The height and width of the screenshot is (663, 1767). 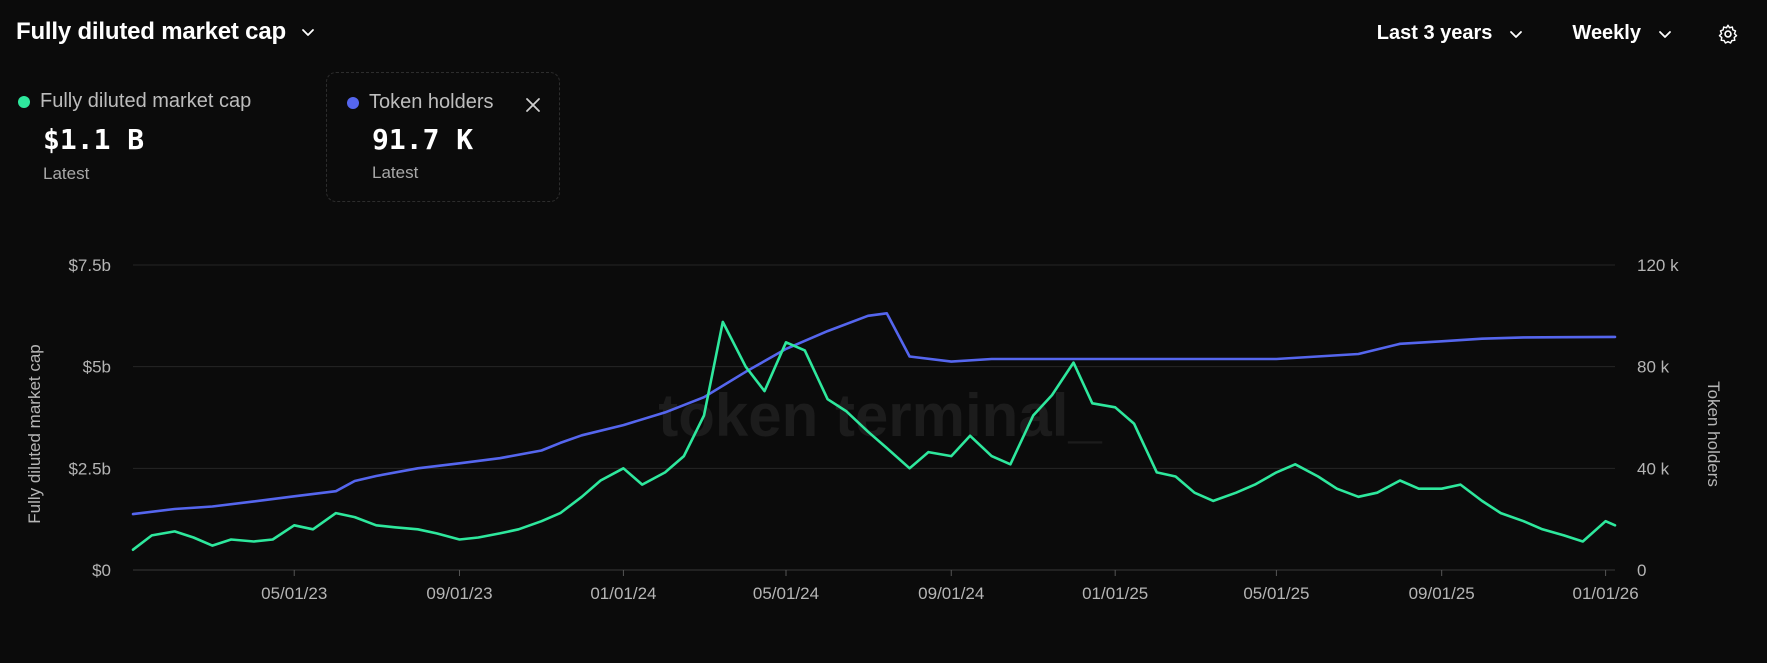 I want to click on metric-selector: Fully diluted market cap, so click(x=166, y=32).